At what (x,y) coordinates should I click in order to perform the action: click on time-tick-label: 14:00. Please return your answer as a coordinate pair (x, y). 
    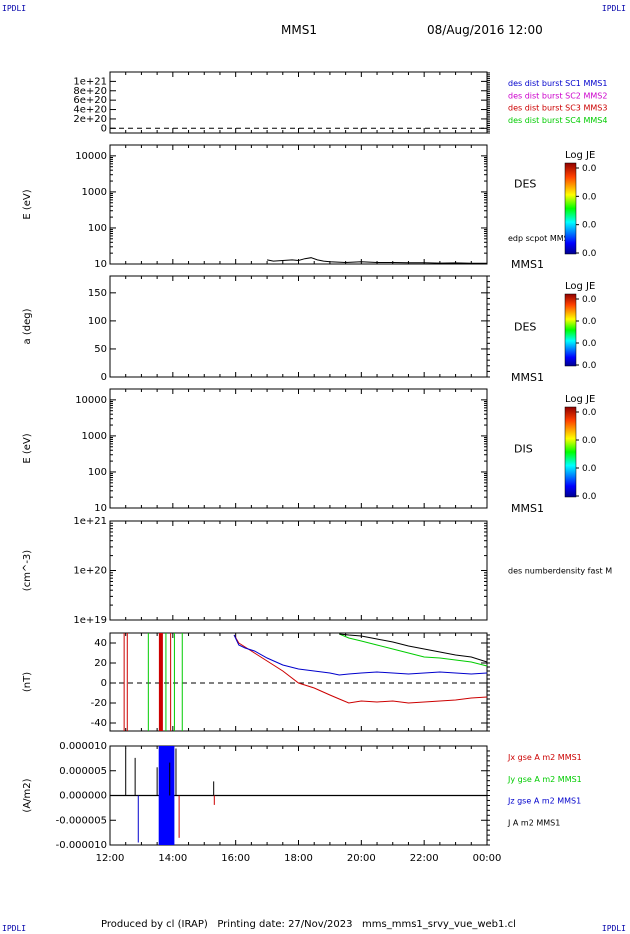
    Looking at the image, I should click on (172, 858).